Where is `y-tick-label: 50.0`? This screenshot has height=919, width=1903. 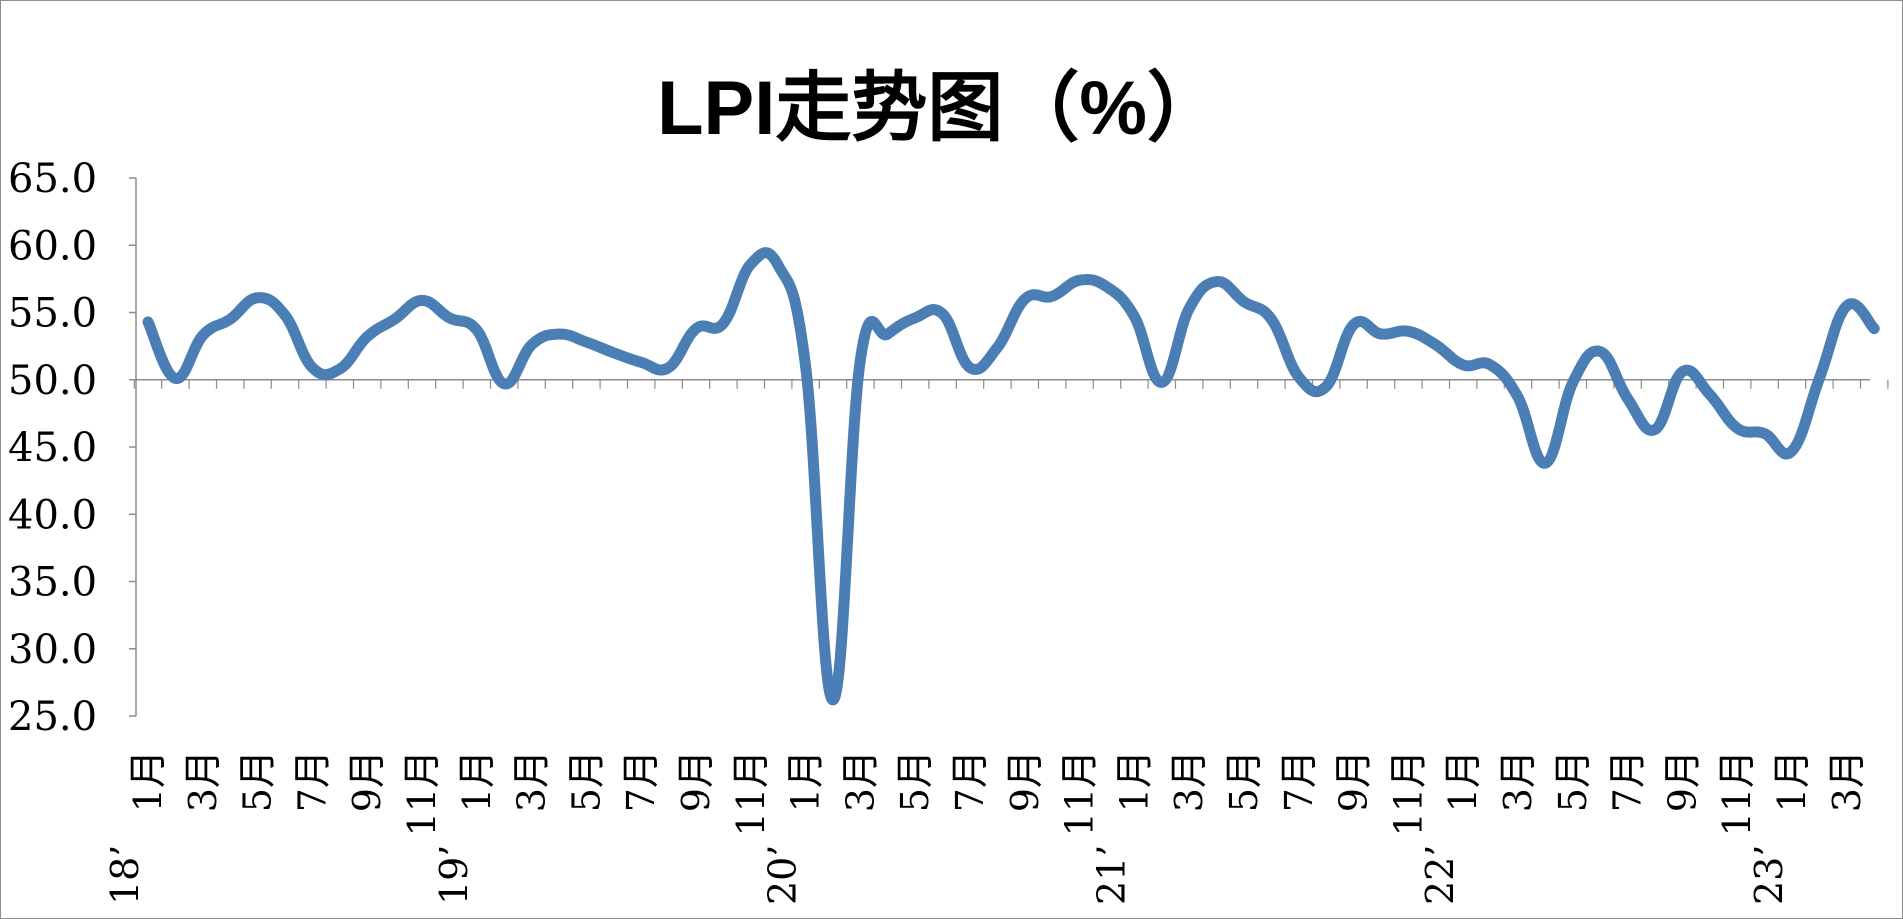 y-tick-label: 50.0 is located at coordinates (52, 381).